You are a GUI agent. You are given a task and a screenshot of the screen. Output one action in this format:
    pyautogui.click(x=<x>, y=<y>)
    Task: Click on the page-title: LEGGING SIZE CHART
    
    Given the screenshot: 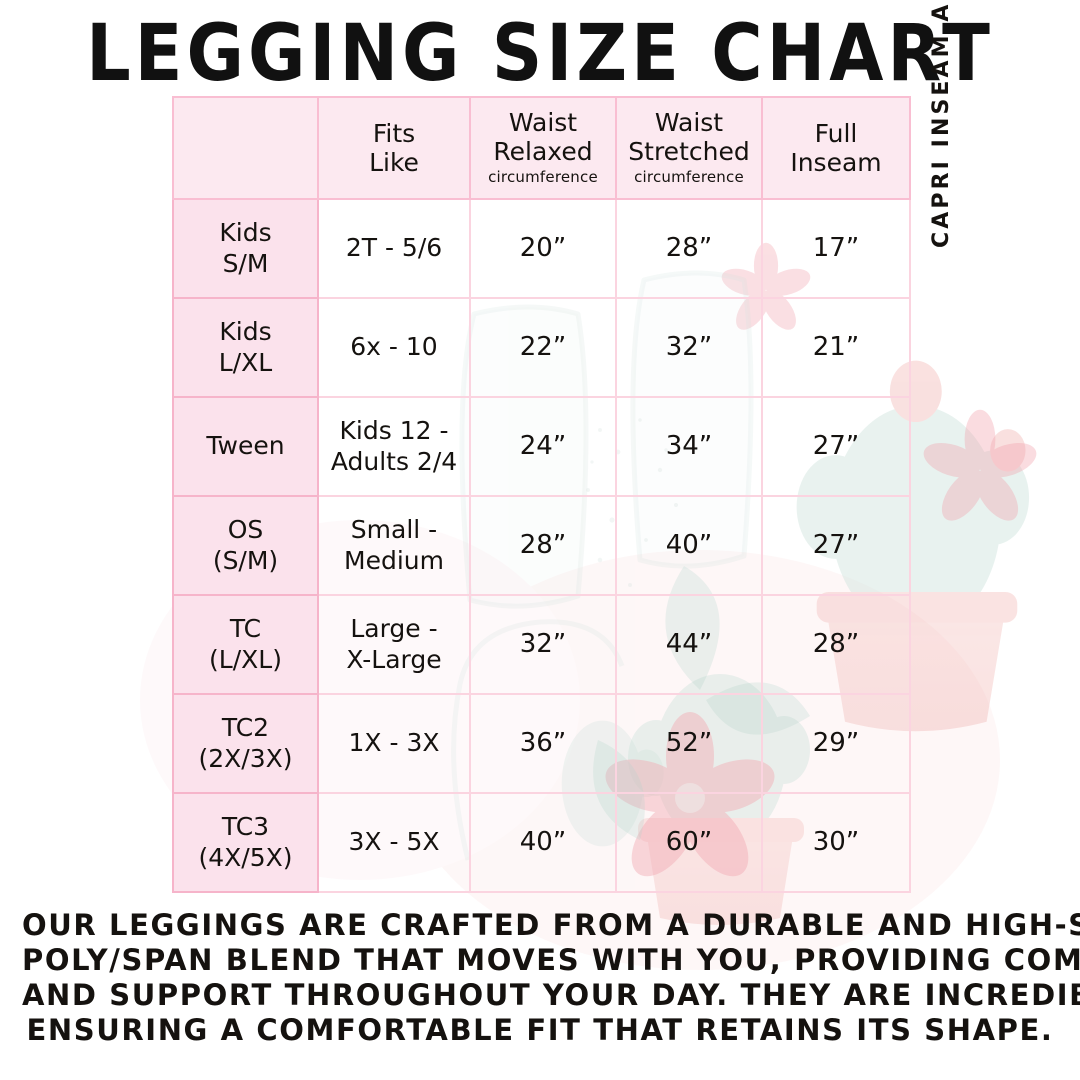 What is the action you would take?
    pyautogui.click(x=540, y=53)
    